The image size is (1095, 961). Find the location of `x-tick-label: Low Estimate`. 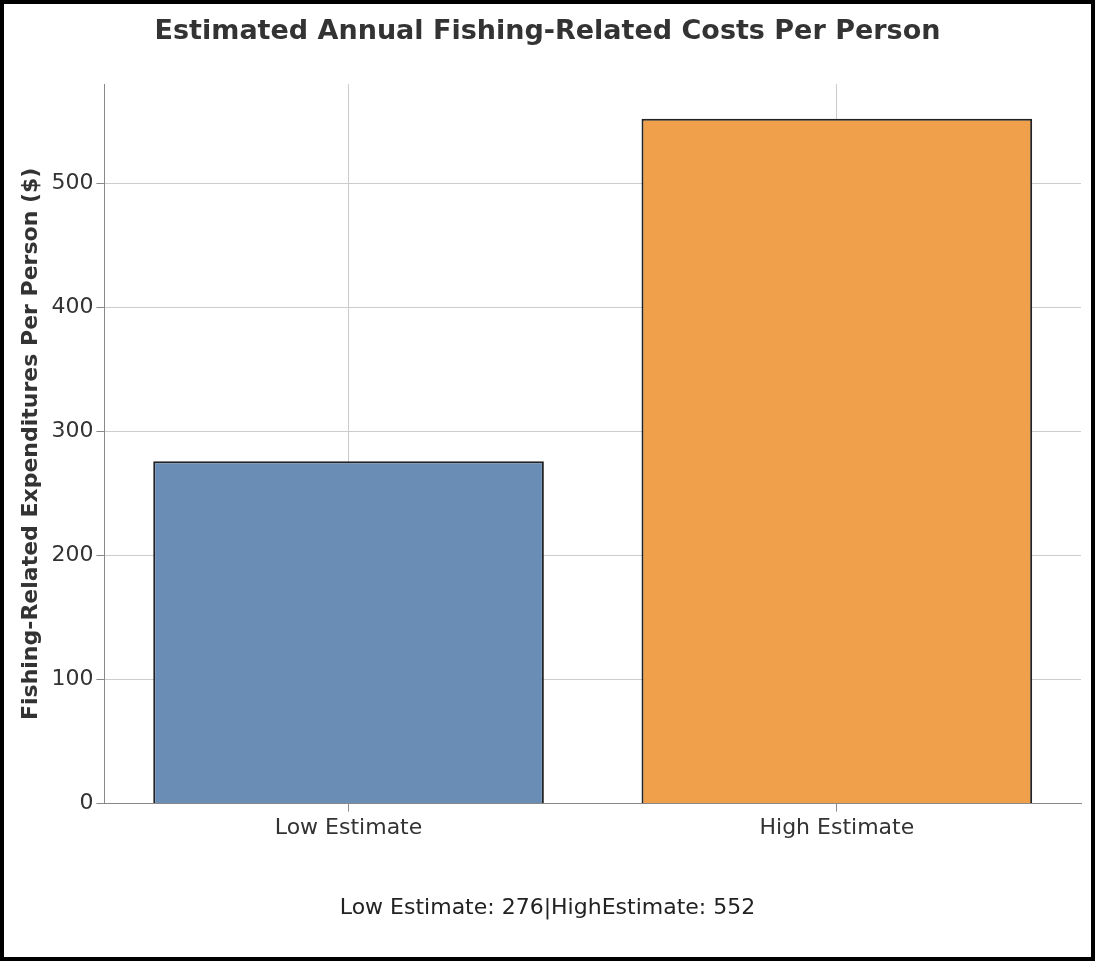

x-tick-label: Low Estimate is located at coordinates (348, 826).